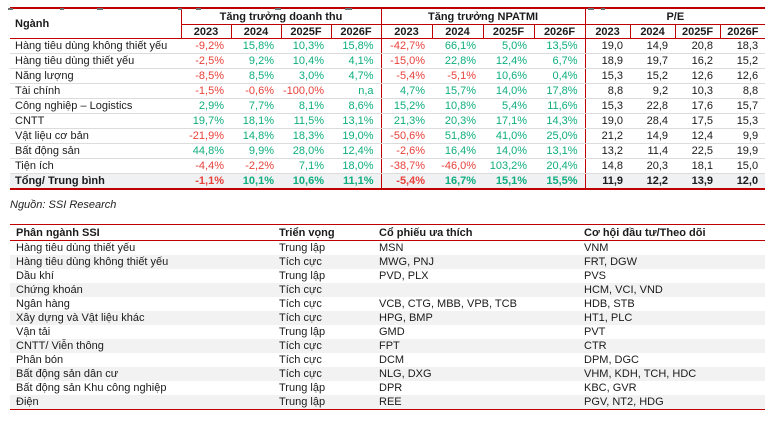 Image resolution: width=771 pixels, height=440 pixels. I want to click on favorite-stocks: FPT, so click(389, 346).